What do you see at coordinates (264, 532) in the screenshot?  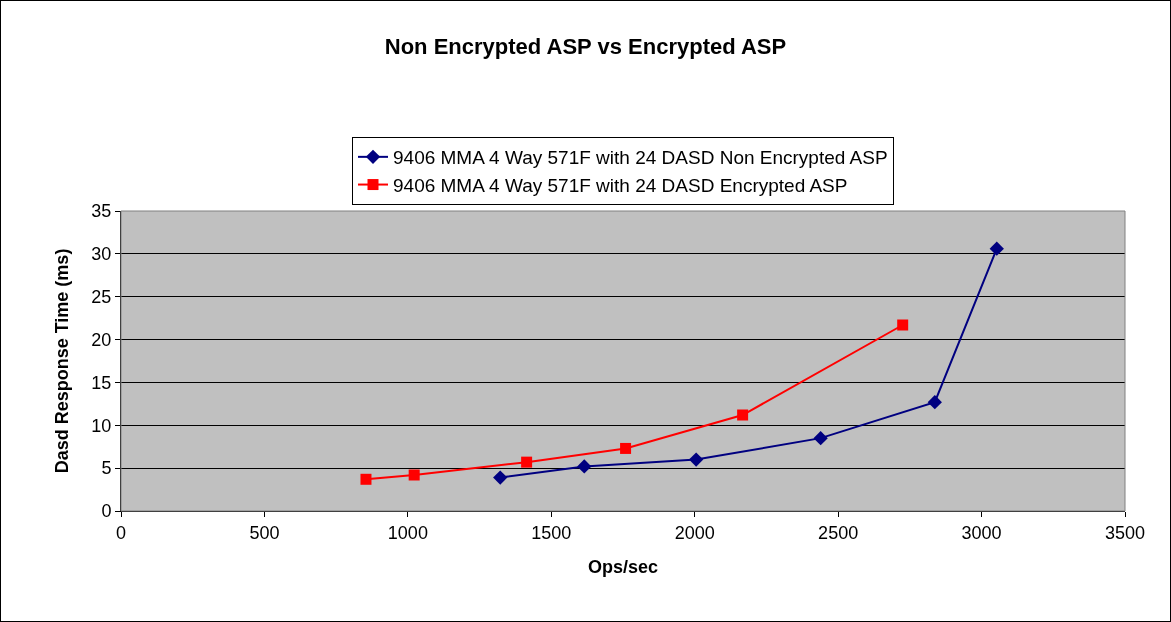 I see `x-tick-label: 500` at bounding box center [264, 532].